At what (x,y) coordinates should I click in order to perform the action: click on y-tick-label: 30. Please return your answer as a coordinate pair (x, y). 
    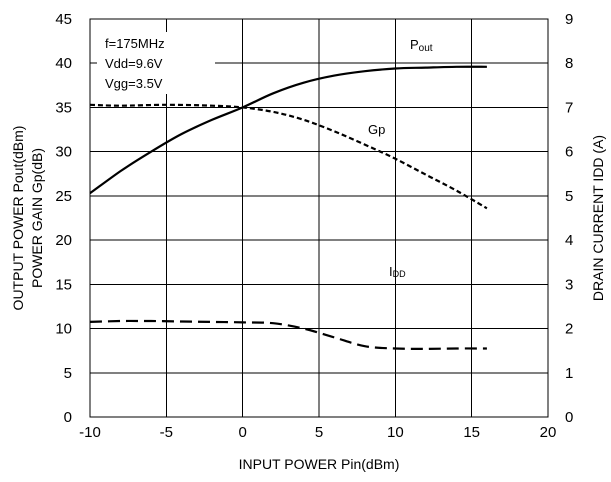
    Looking at the image, I should click on (63, 152).